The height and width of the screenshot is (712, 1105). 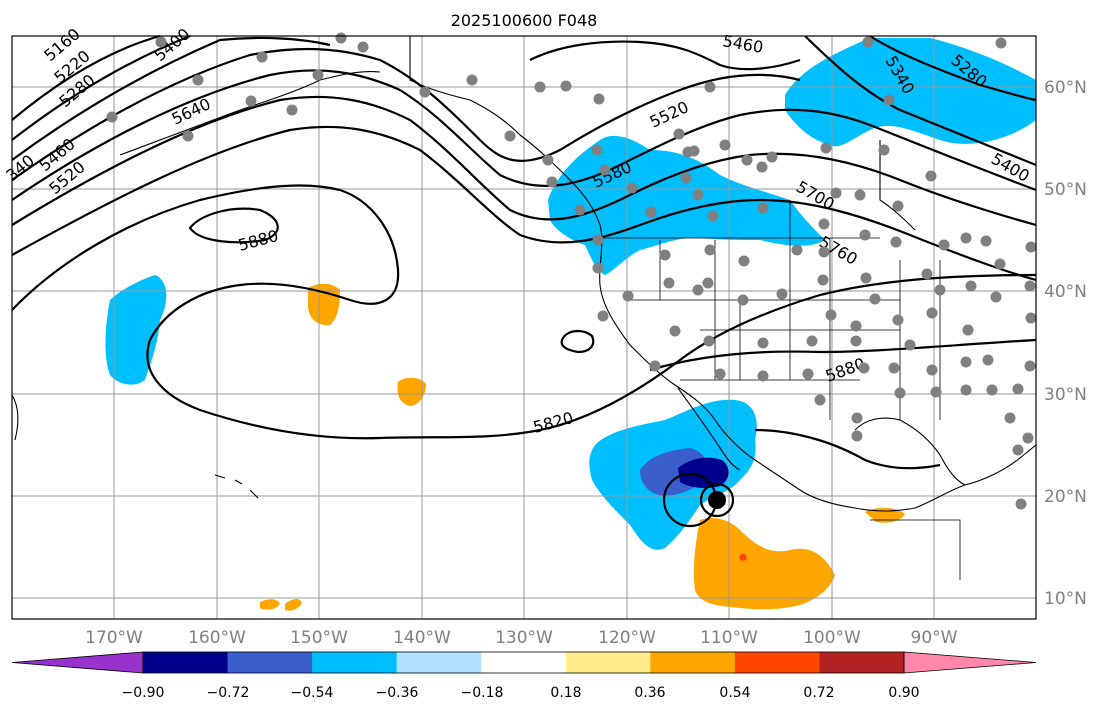 I want to click on aleutian-edge, so click(x=15, y=417).